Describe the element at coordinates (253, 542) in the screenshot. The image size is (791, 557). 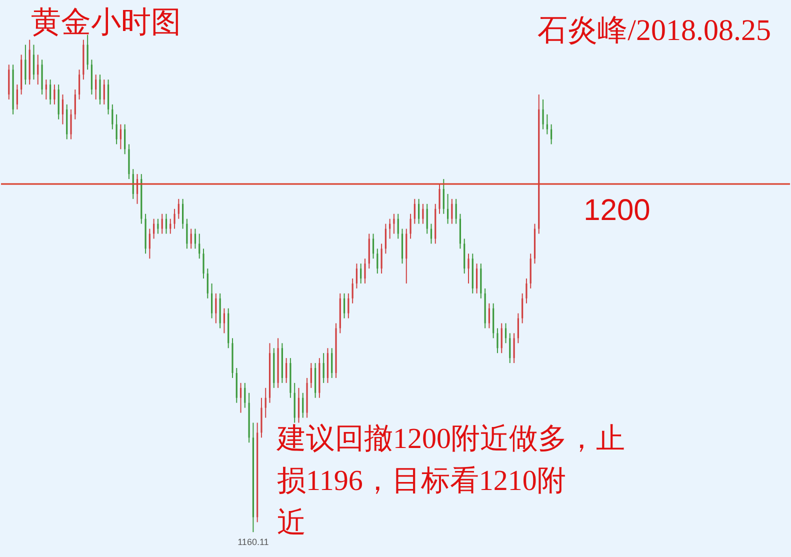
I see `annotation: 1160.11` at that location.